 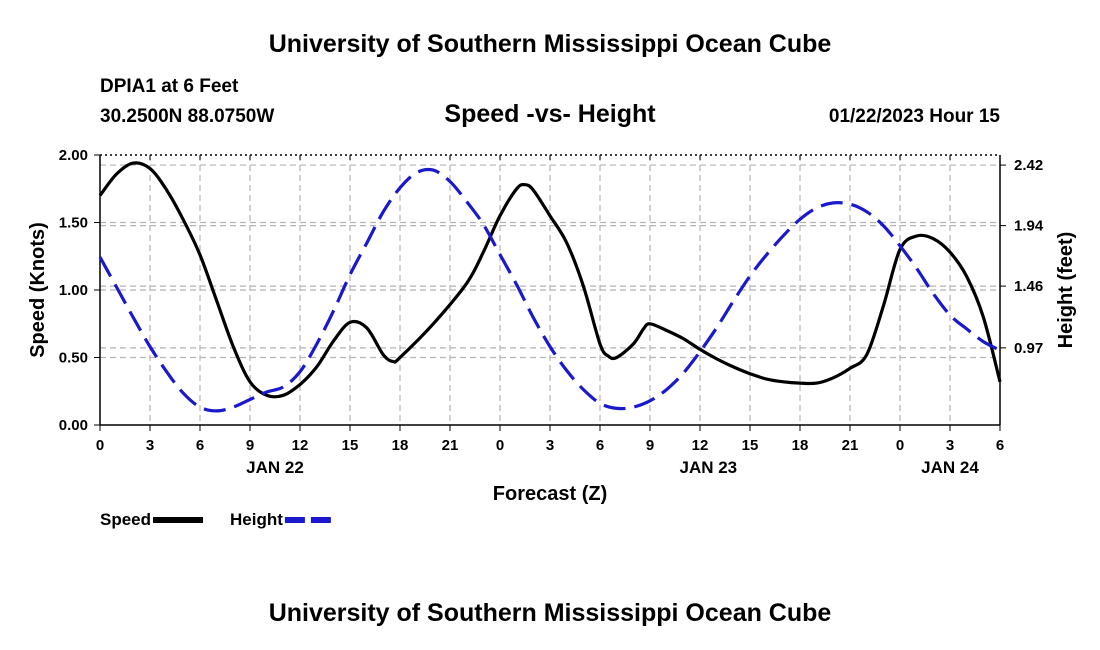 What do you see at coordinates (1066, 290) in the screenshot?
I see `y2-axis-title: Height (feet)` at bounding box center [1066, 290].